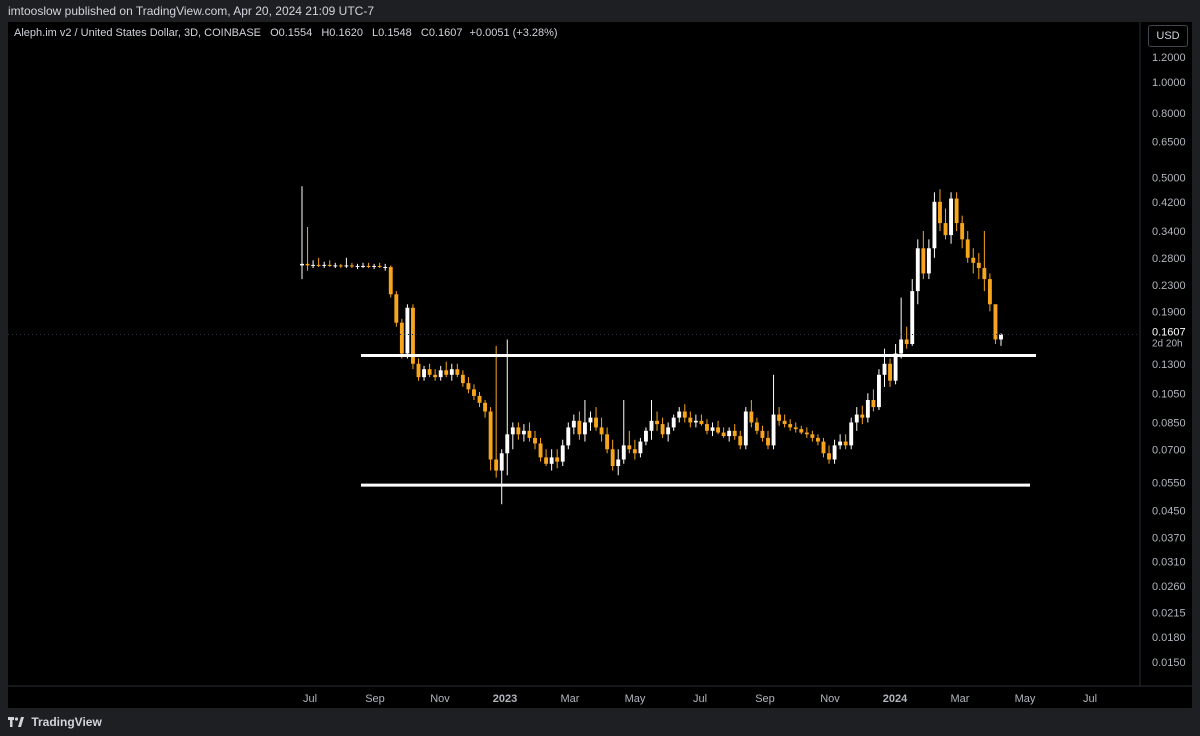 The height and width of the screenshot is (736, 1200). Describe the element at coordinates (505, 699) in the screenshot. I see `time-tick-label: 2023` at that location.